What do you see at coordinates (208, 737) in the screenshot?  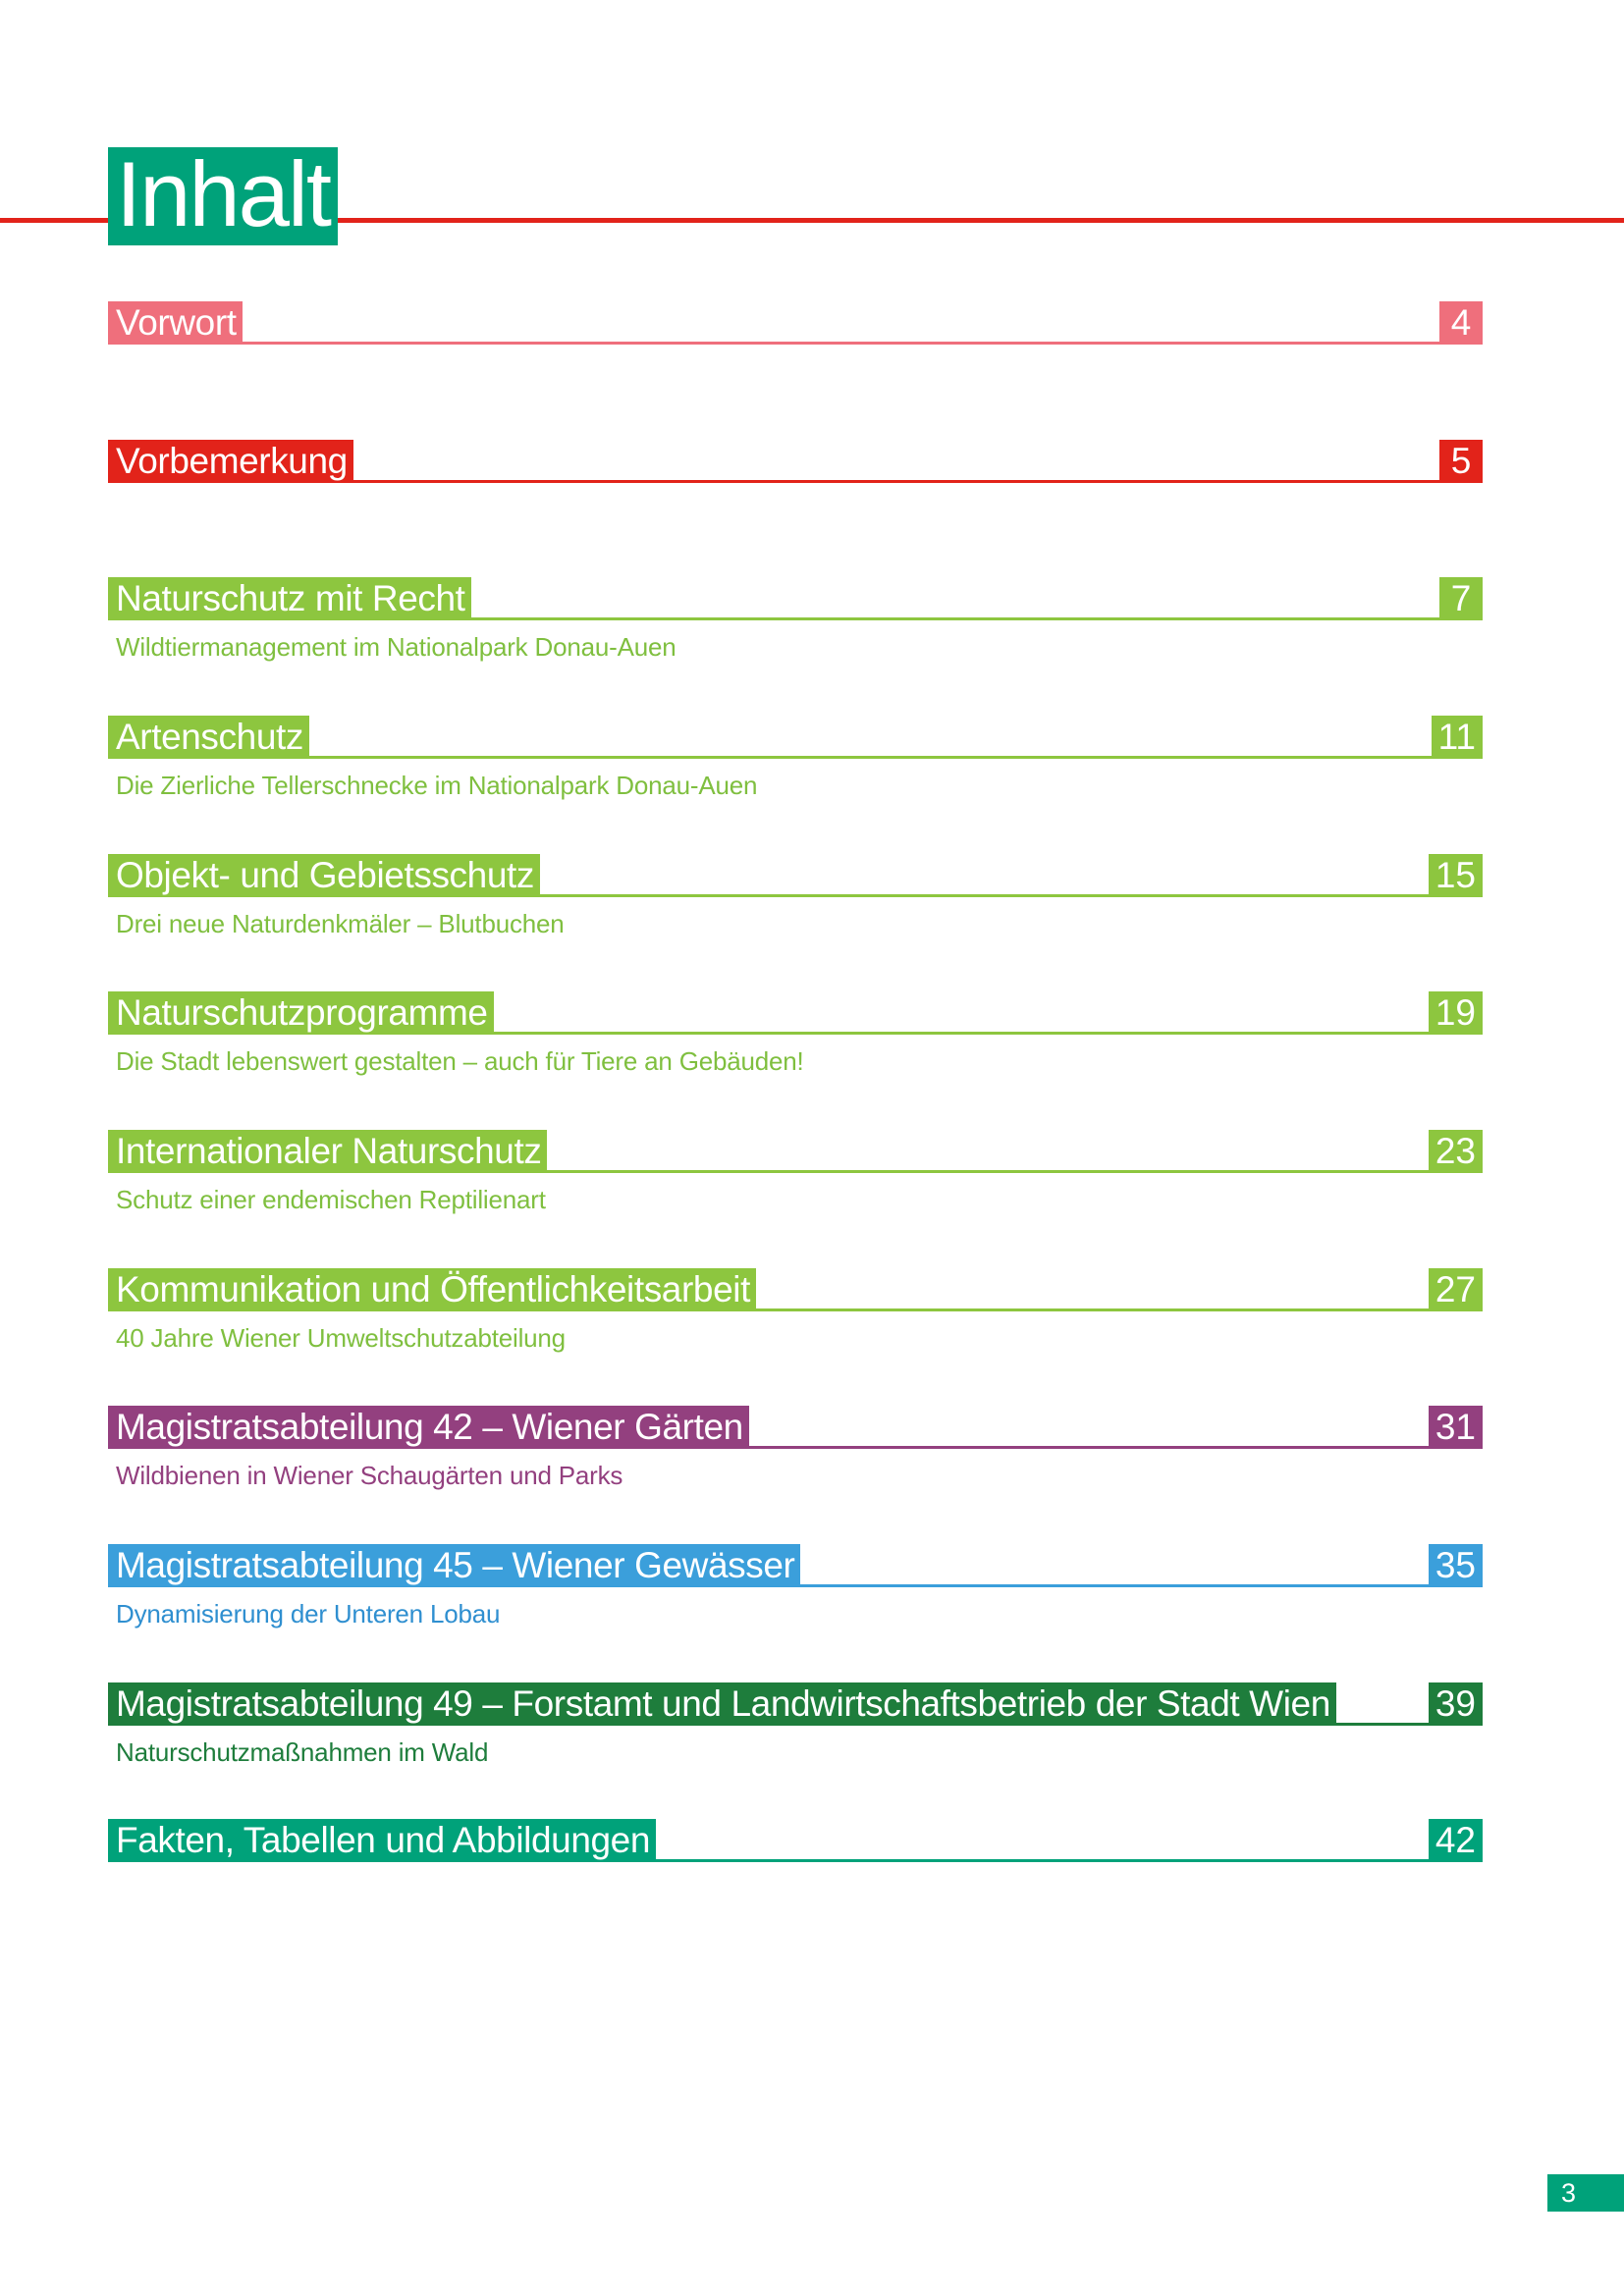 I see `toc-entry-label: Artenschutz` at bounding box center [208, 737].